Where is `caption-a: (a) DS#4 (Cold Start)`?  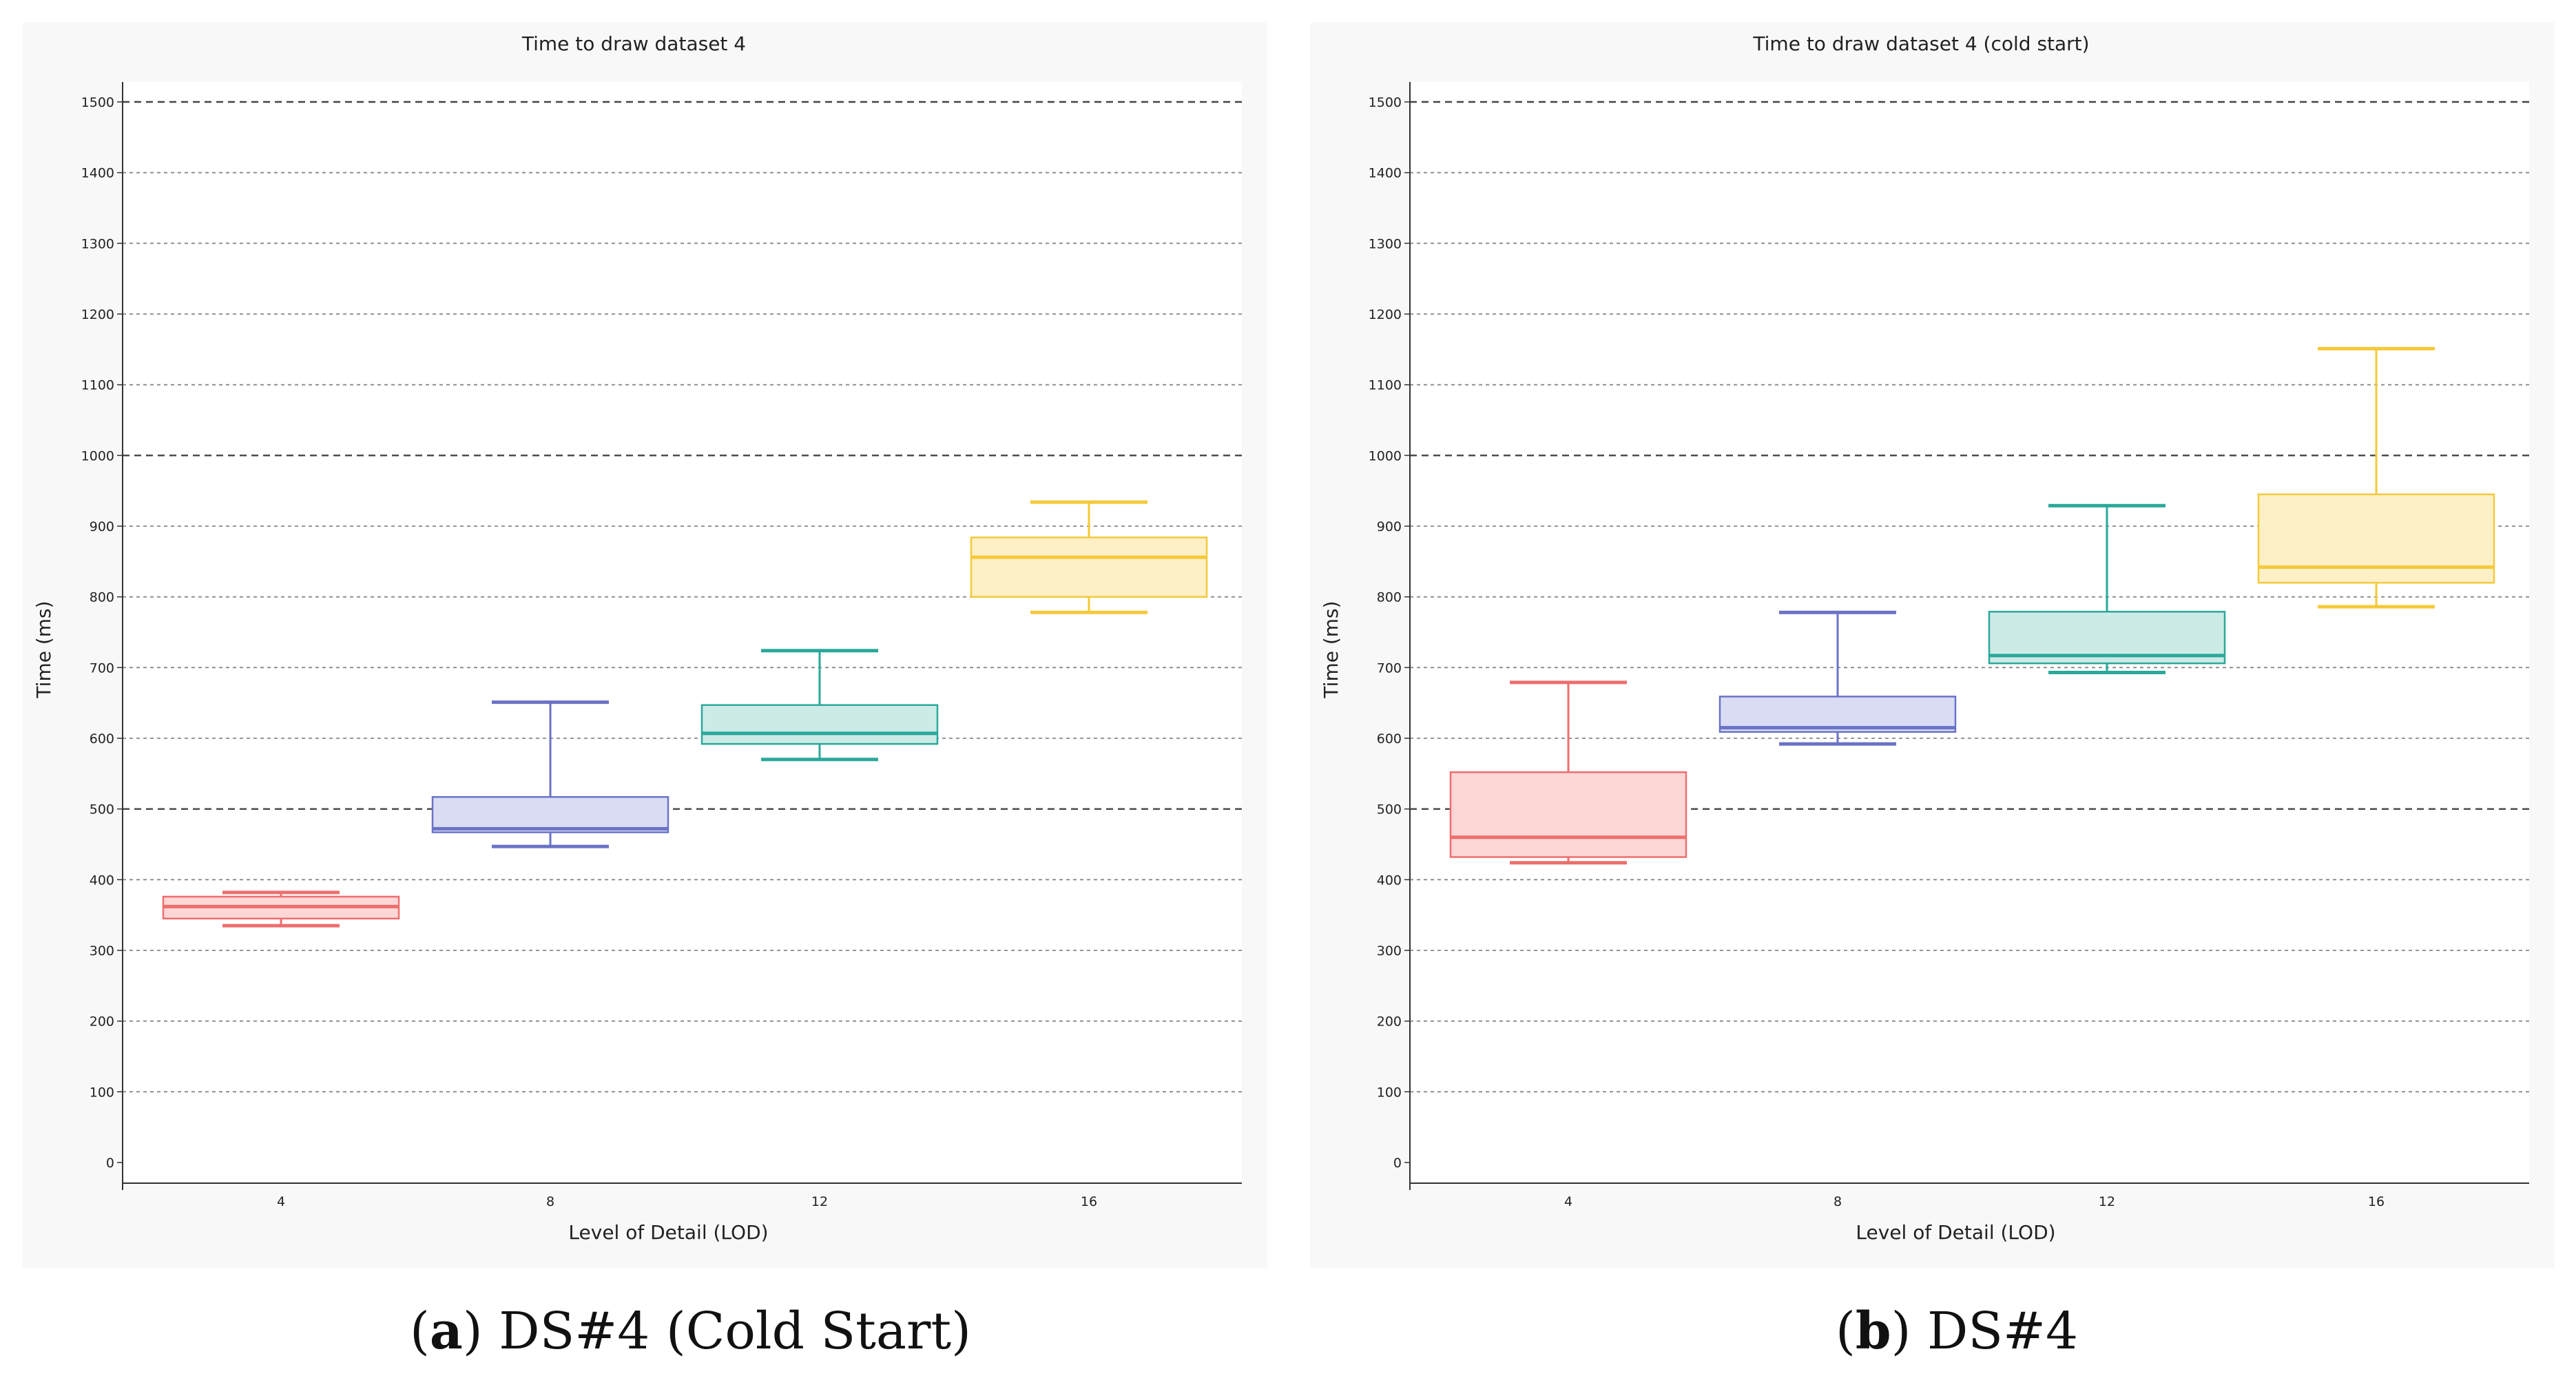
caption-a: (a) DS#4 (Cold Start) is located at coordinates (690, 1331).